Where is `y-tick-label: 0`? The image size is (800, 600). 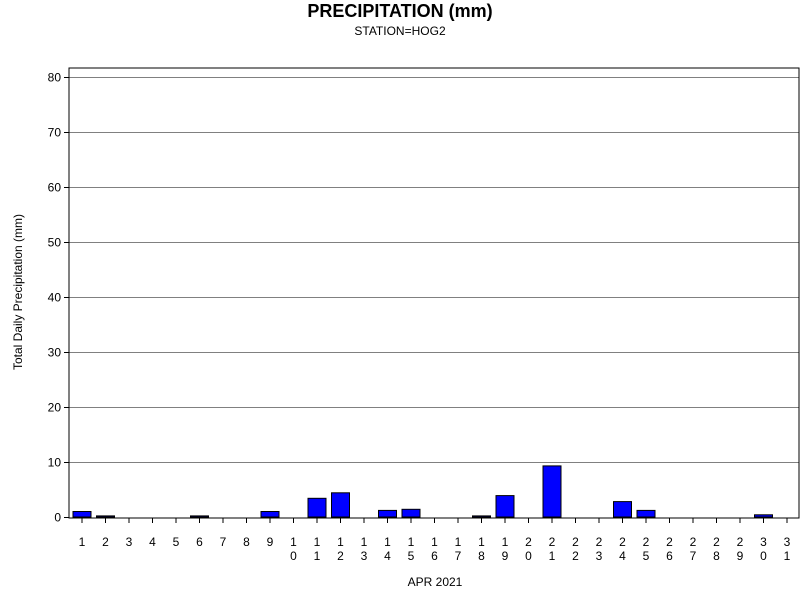 y-tick-label: 0 is located at coordinates (57, 518).